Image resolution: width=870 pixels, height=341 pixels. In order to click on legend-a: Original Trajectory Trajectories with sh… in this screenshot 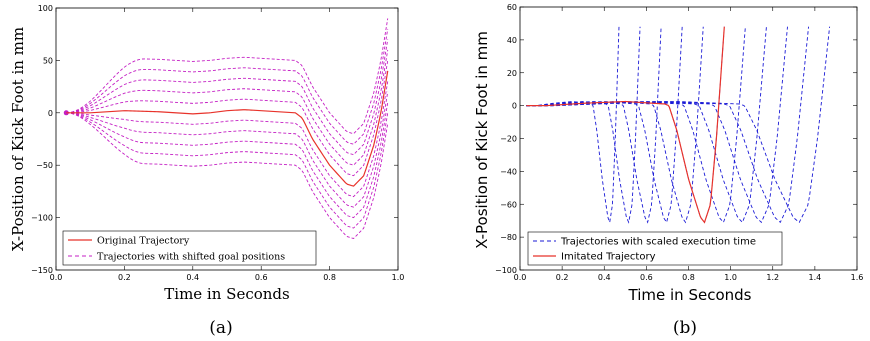, I will do `click(189, 248)`.